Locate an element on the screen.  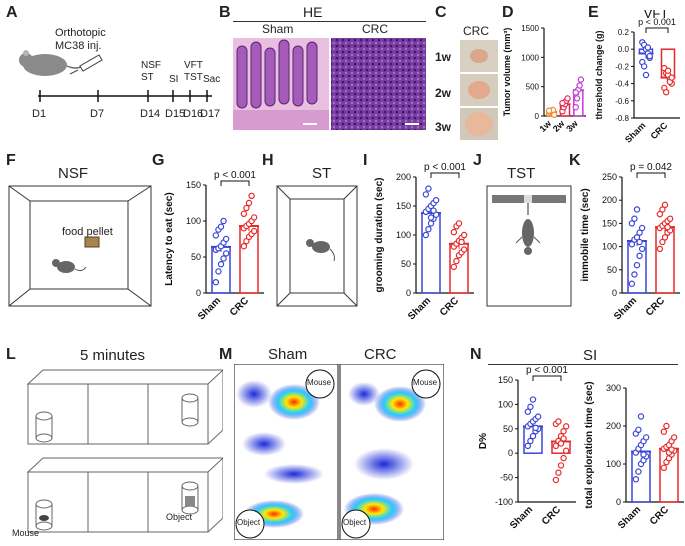
si-mouse-label: Mouse is located at coordinates (26, 533).